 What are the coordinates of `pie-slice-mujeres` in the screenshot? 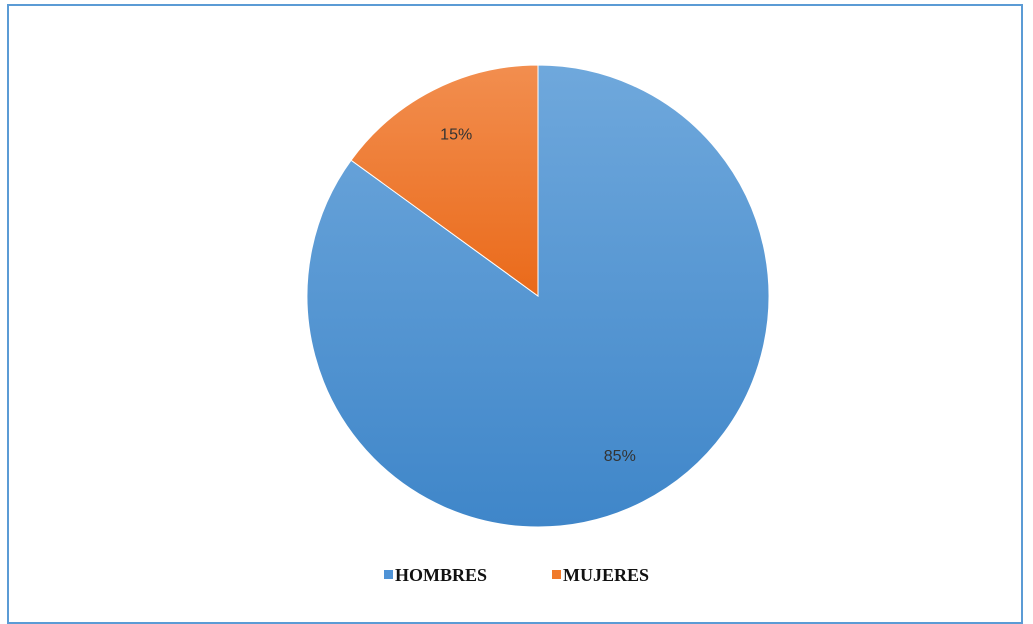 It's located at (444, 180).